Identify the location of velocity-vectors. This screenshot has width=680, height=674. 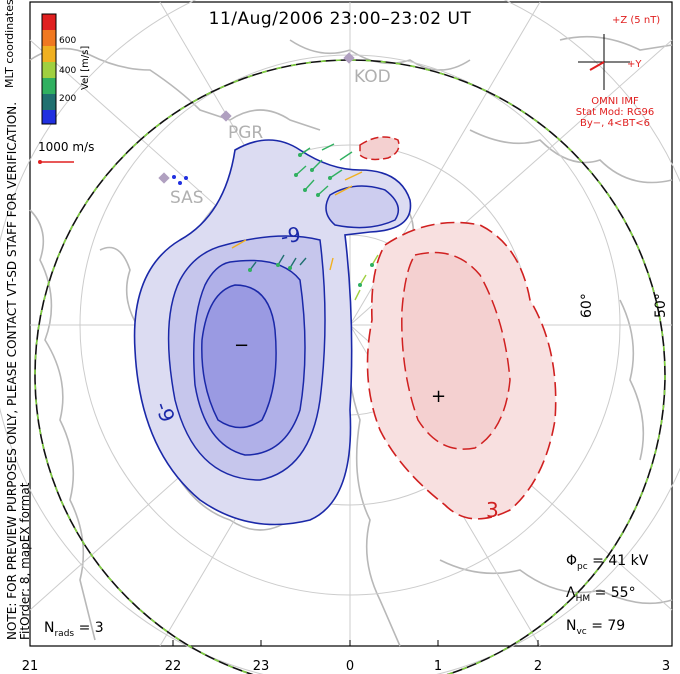
(275, 222).